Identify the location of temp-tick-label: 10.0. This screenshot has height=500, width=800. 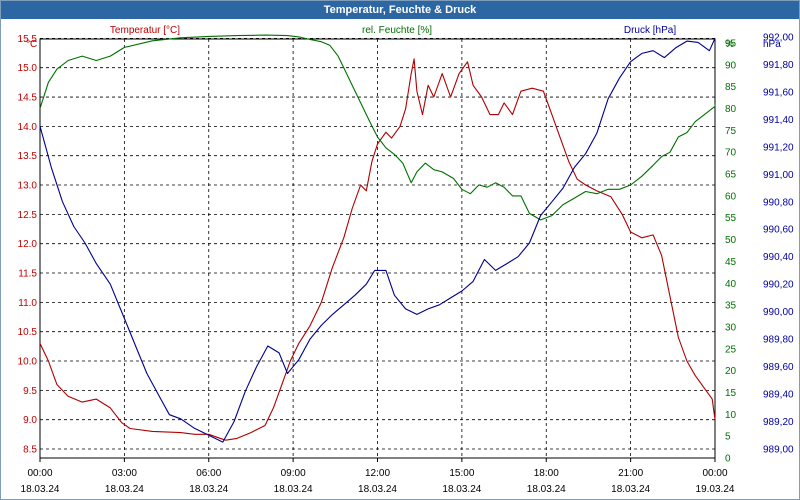
(28, 362).